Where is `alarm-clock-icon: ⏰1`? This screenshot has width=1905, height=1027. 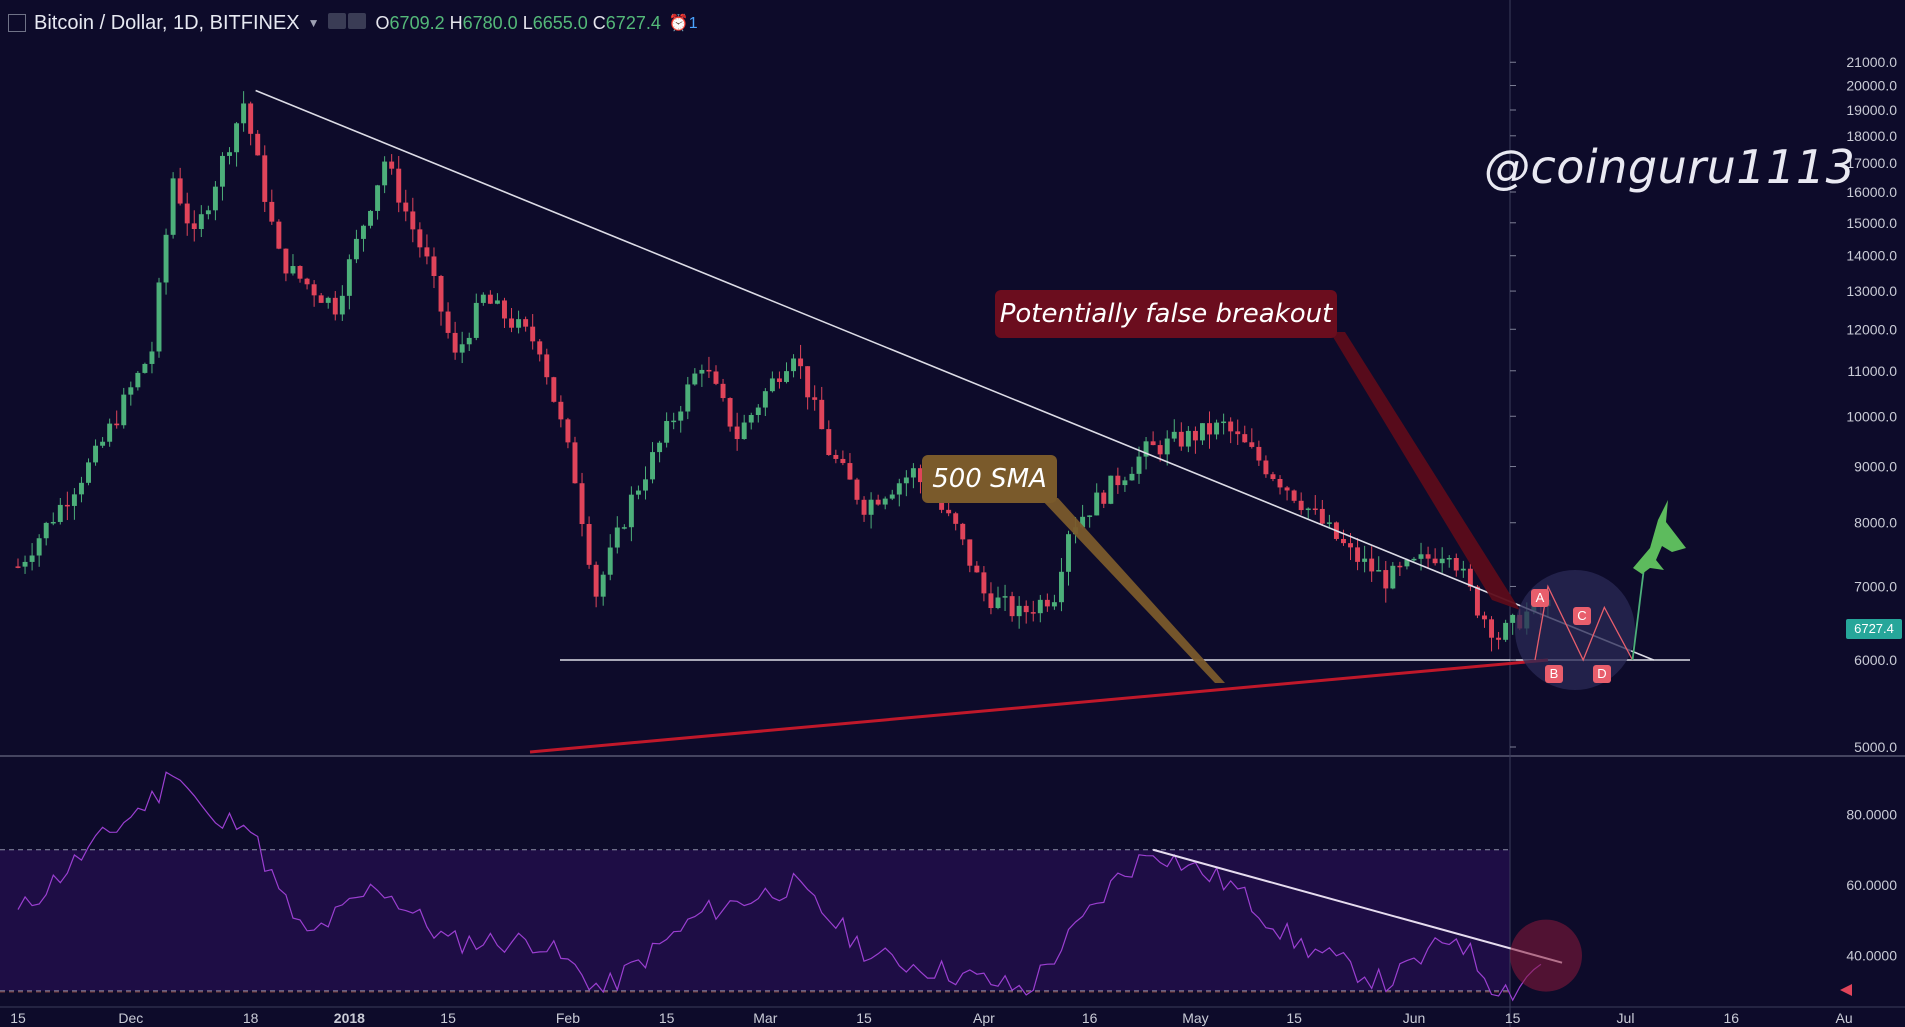 alarm-clock-icon: ⏰1 is located at coordinates (683, 23).